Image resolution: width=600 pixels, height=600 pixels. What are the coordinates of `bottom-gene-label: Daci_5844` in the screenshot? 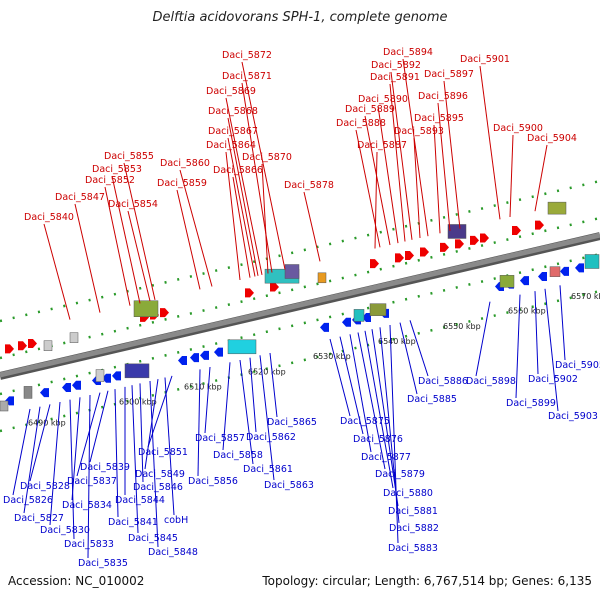 It's located at (140, 500).